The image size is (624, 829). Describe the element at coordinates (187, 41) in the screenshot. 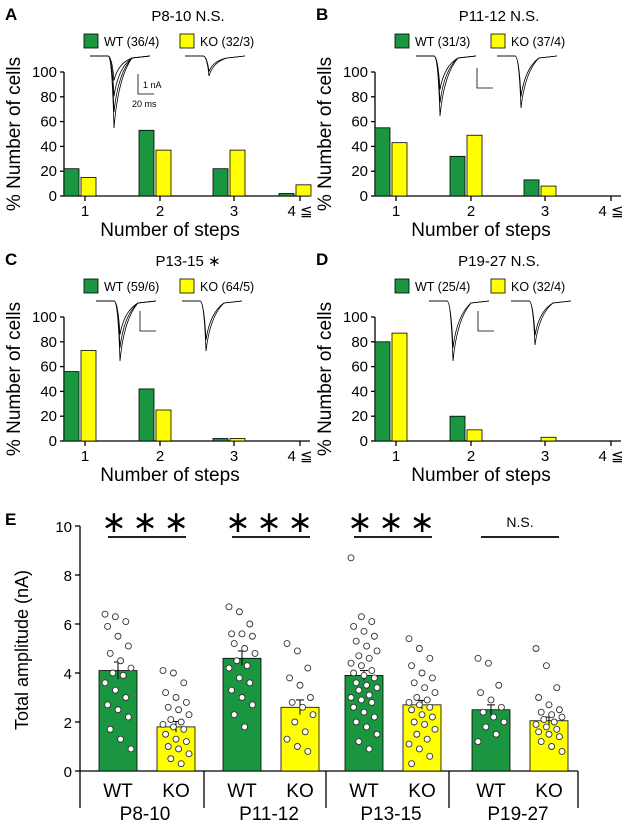

I see `legend-ko-swatch` at that location.